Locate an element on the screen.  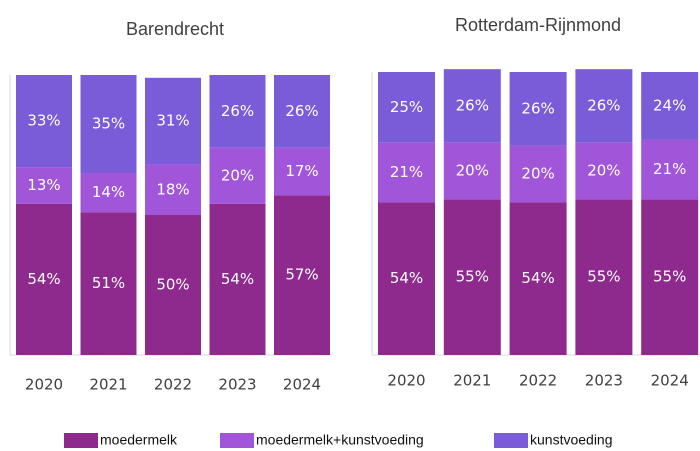
data-label: 50% is located at coordinates (172, 285).